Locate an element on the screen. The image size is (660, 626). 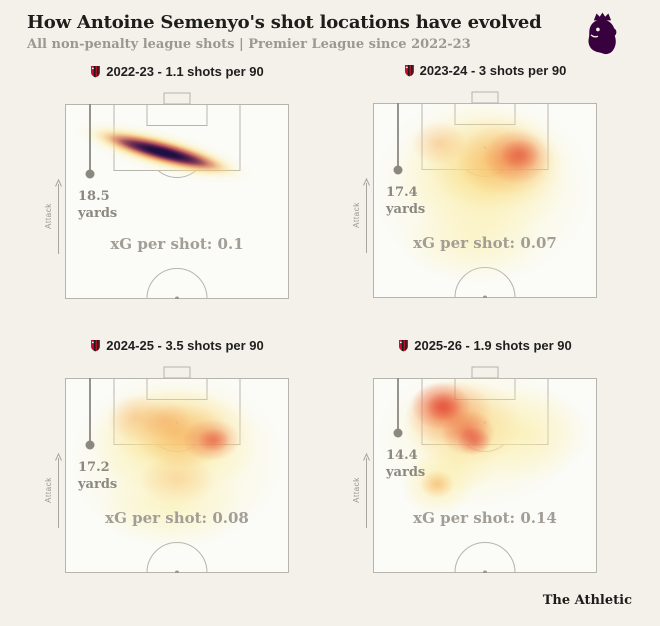
panel-title: 2023-24 - 3 shots per 90 is located at coordinates (485, 71).